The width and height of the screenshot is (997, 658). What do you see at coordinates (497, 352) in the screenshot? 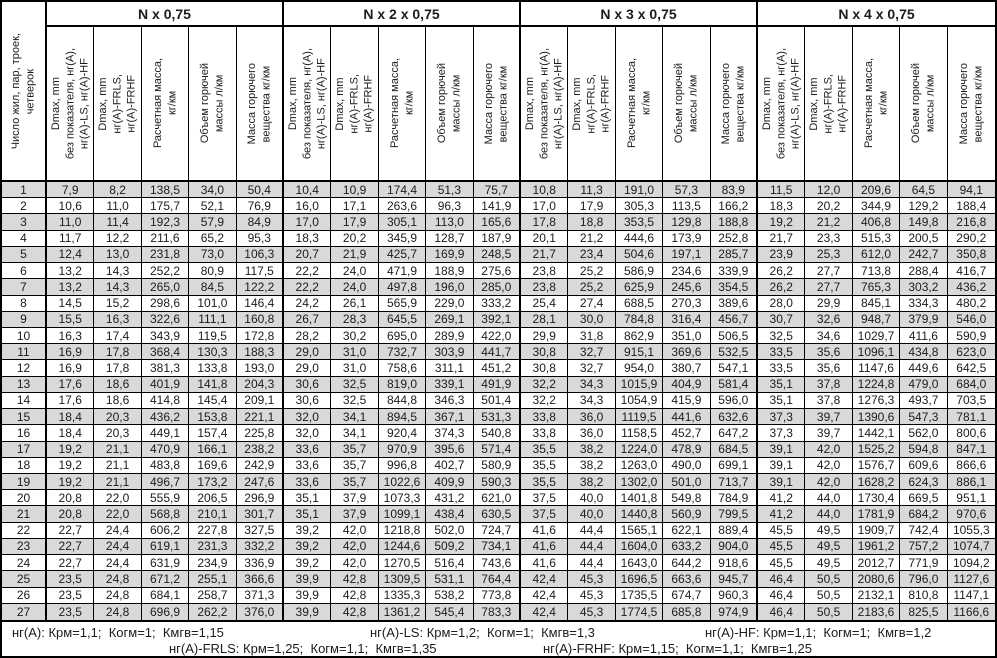
I see `table-cell: 441,7` at bounding box center [497, 352].